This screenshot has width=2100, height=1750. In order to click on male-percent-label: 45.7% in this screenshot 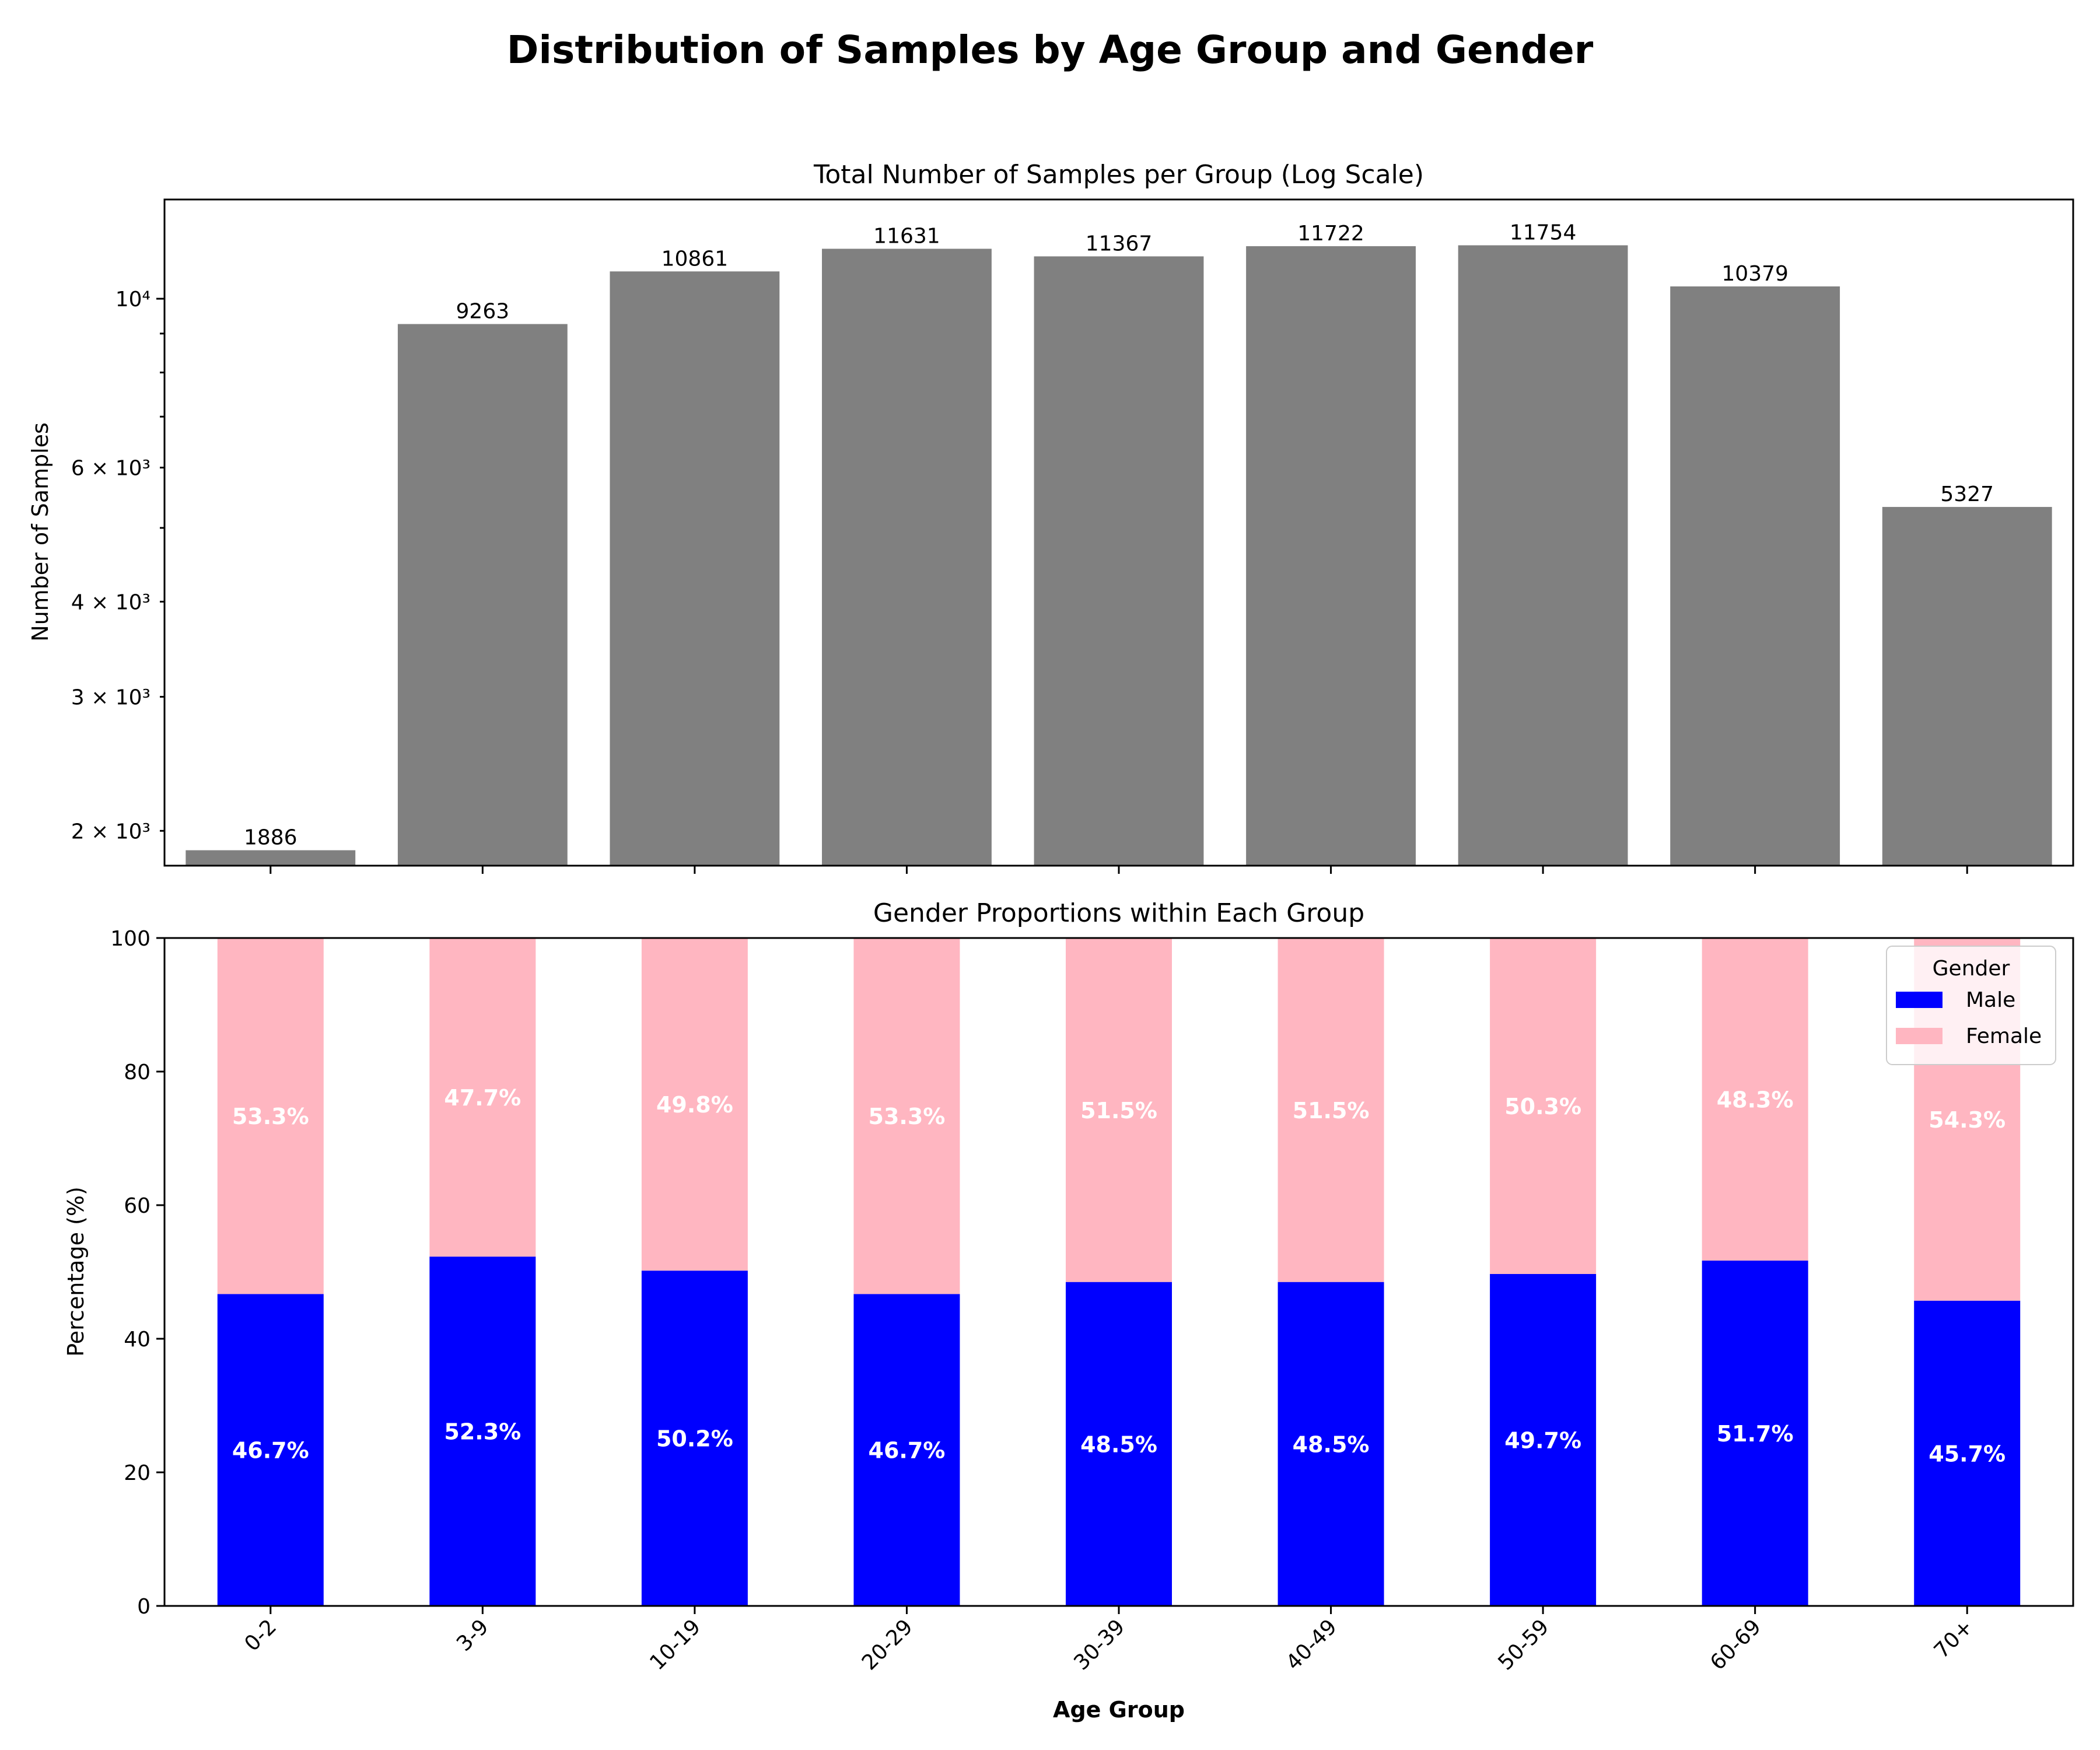, I will do `click(1967, 1454)`.